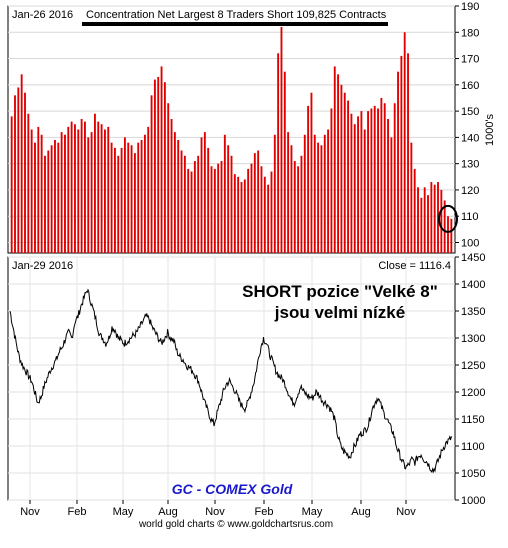 The width and height of the screenshot is (508, 548). What do you see at coordinates (470, 217) in the screenshot?
I see `top-y-tick-label: 110` at bounding box center [470, 217].